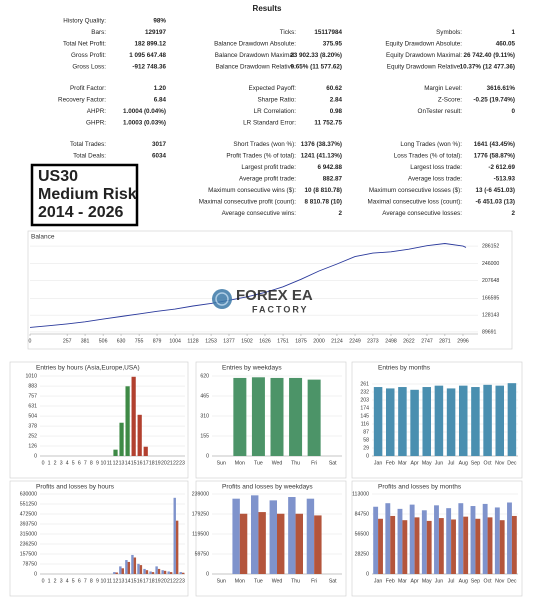 The image size is (533, 600). I want to click on stat-label: Symbols:, so click(449, 32).